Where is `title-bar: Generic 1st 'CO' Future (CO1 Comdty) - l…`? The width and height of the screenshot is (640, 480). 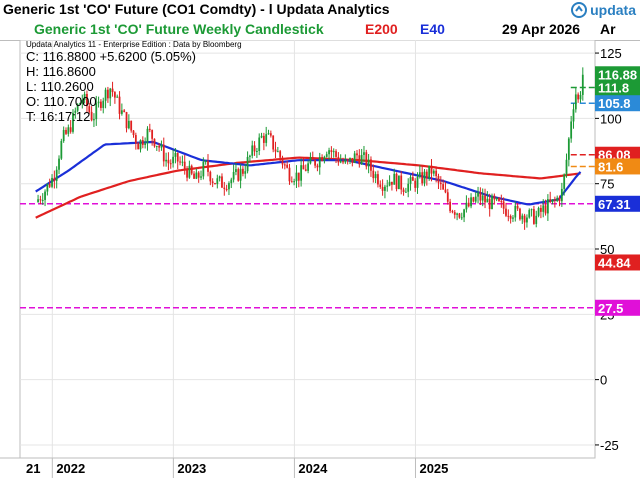 title-bar: Generic 1st 'CO' Future (CO1 Comdty) - l… is located at coordinates (320, 10).